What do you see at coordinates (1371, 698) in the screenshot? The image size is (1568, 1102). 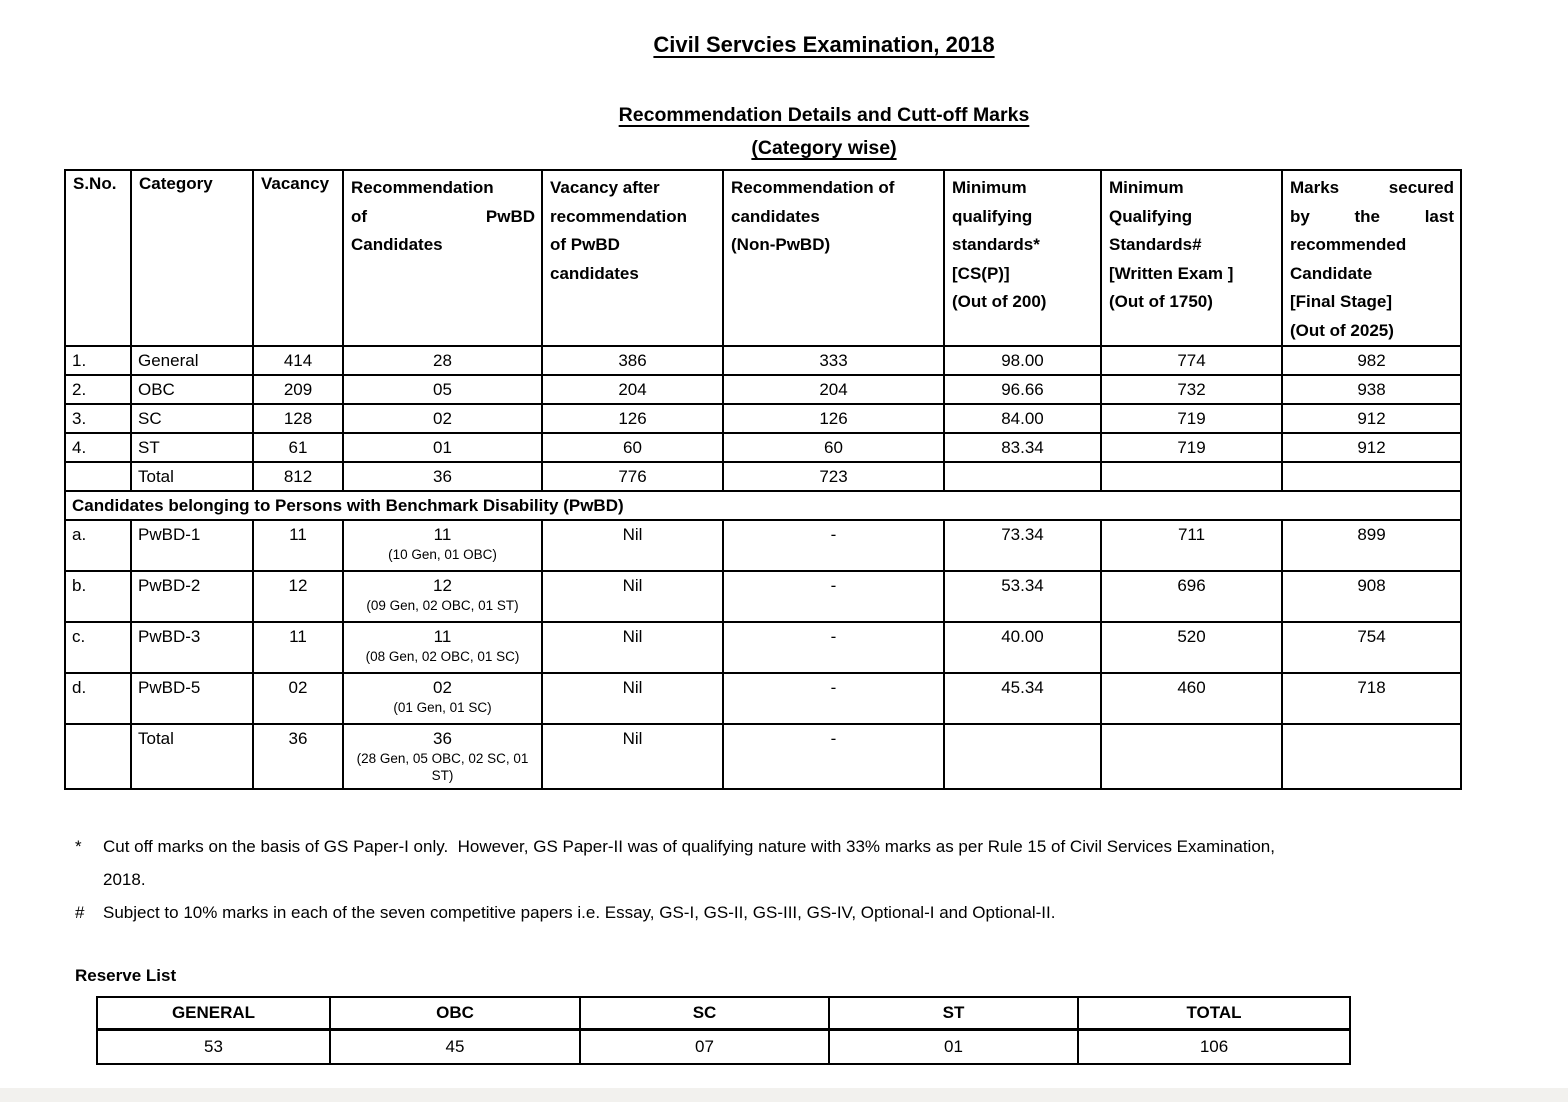 I see `cell-marks-last: 718` at bounding box center [1371, 698].